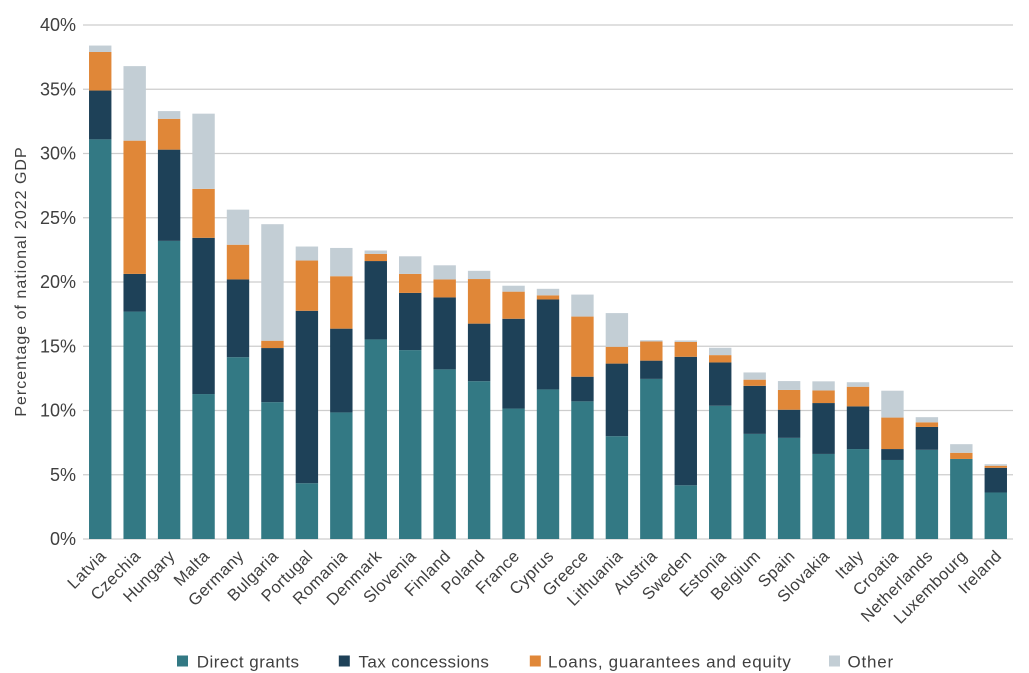 The image size is (1029, 673). What do you see at coordinates (58, 411) in the screenshot?
I see `svg-text: 10%` at bounding box center [58, 411].